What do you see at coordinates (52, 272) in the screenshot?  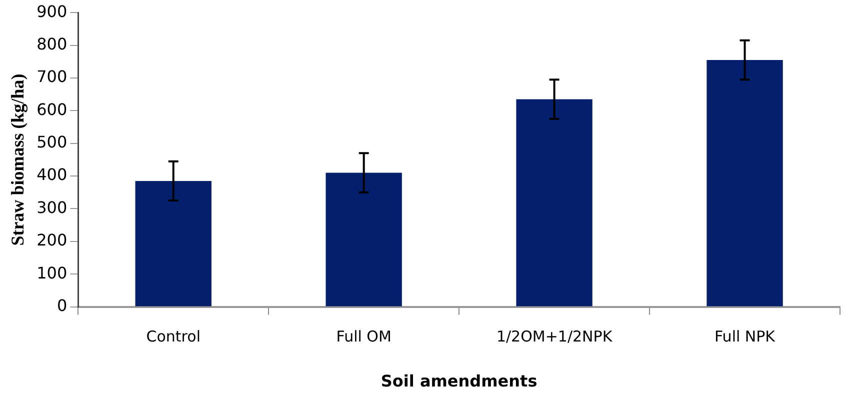 I see `y-tick-label: 100` at bounding box center [52, 272].